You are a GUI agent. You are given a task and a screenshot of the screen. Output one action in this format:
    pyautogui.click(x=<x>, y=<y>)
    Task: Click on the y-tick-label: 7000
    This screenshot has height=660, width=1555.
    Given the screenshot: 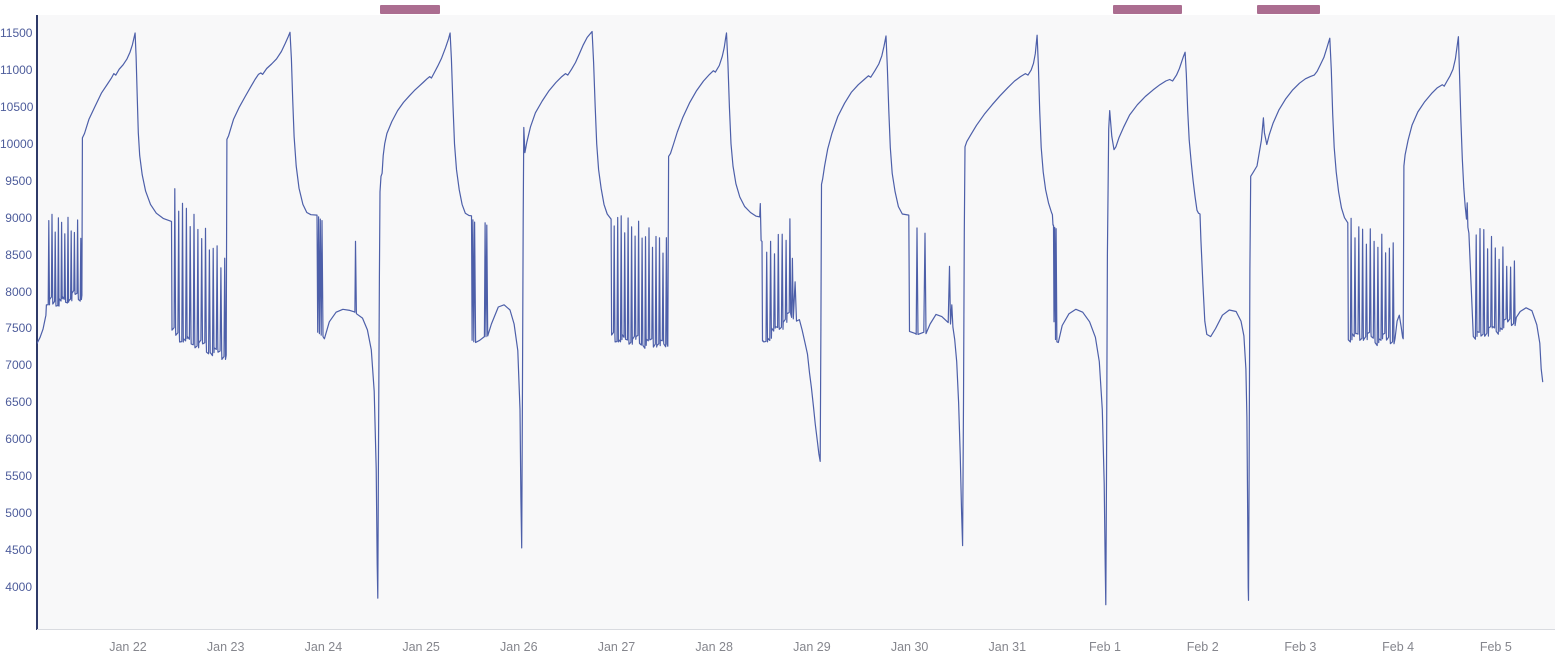 What is the action you would take?
    pyautogui.click(x=18, y=365)
    